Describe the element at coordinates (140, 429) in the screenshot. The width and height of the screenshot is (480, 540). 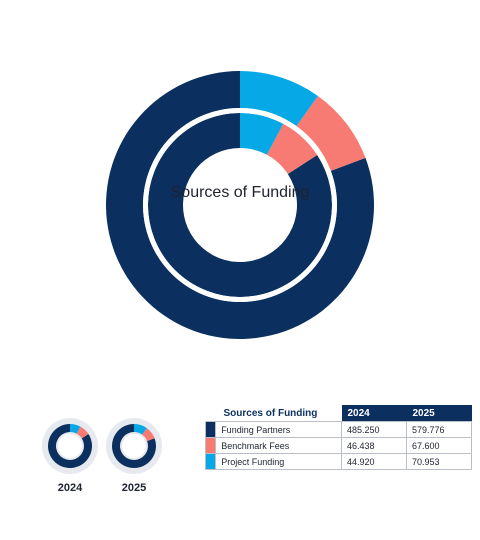
I see `mini-slice-2025-project-funding` at that location.